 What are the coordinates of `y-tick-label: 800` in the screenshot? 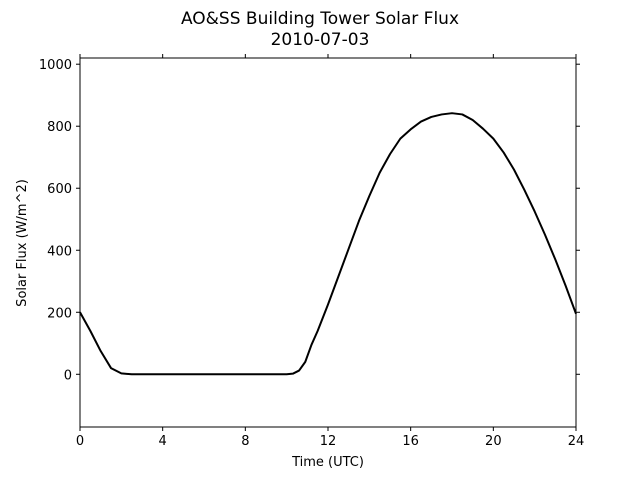 It's located at (59, 127).